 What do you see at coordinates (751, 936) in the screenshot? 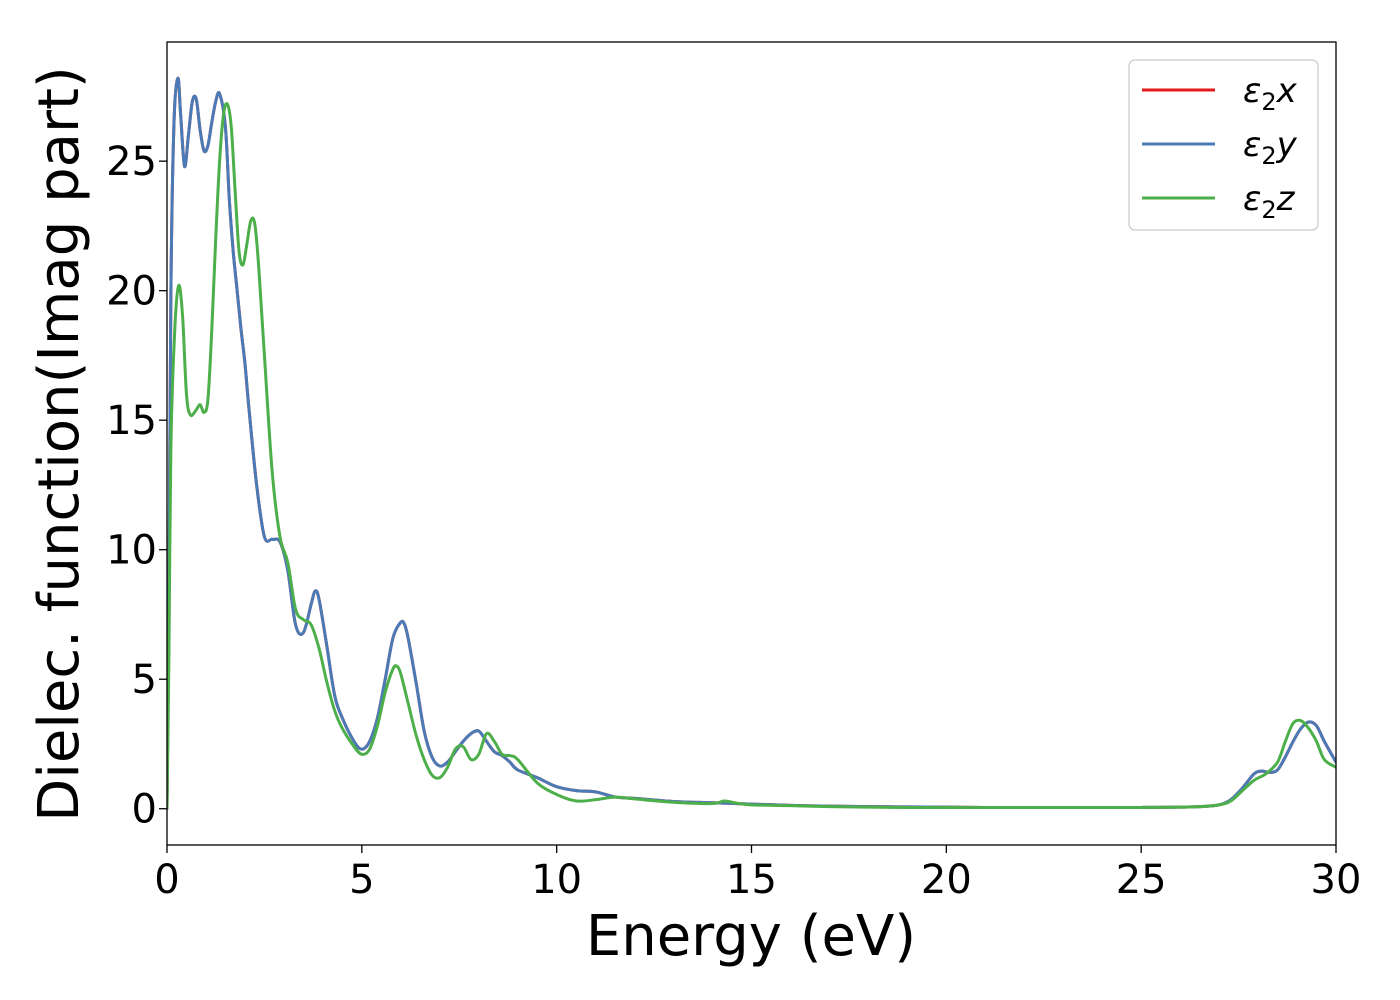
I see `x-axis-title: Energy (eV)` at bounding box center [751, 936].